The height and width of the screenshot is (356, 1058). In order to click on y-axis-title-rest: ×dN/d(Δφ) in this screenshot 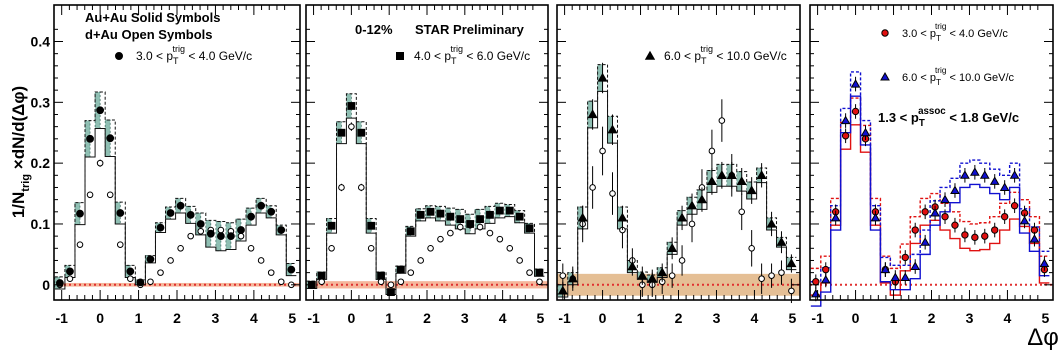, I will do `click(18, 130)`.